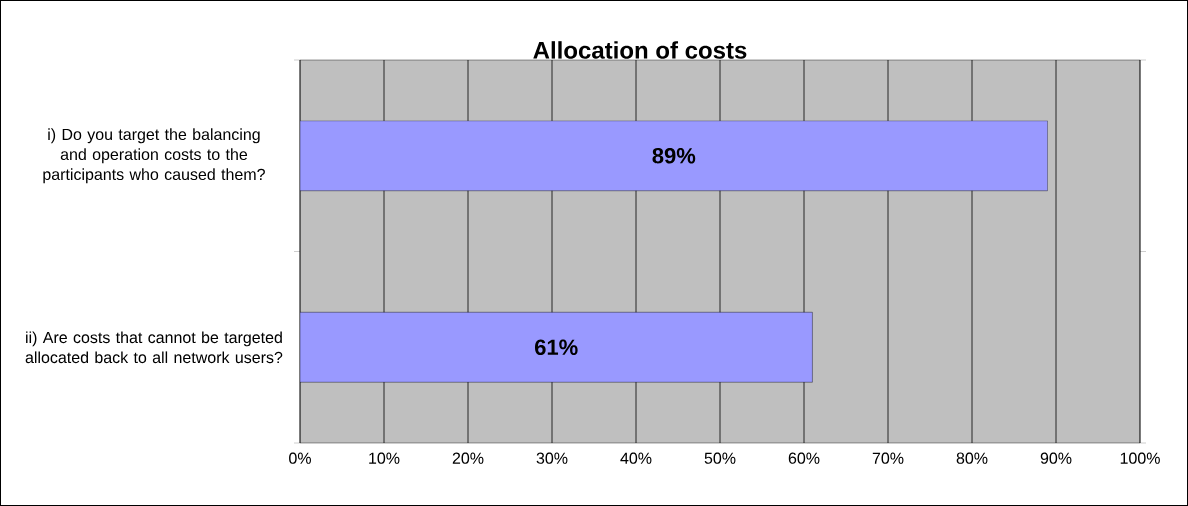 The width and height of the screenshot is (1188, 506). Describe the element at coordinates (972, 458) in the screenshot. I see `x-tick-label: 80%` at that location.